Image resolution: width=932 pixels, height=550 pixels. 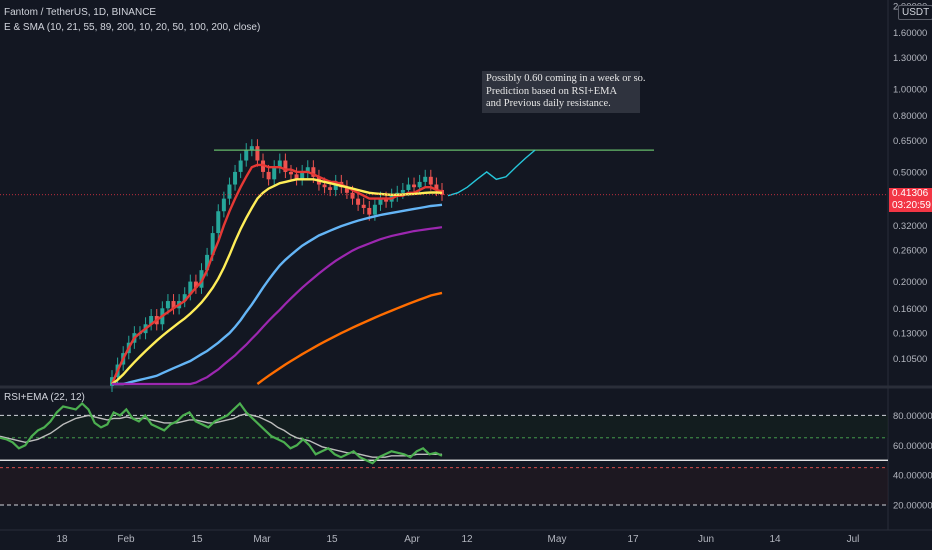 What do you see at coordinates (912, 476) in the screenshot?
I see `rsi-tick-label: 40.00000` at bounding box center [912, 476].